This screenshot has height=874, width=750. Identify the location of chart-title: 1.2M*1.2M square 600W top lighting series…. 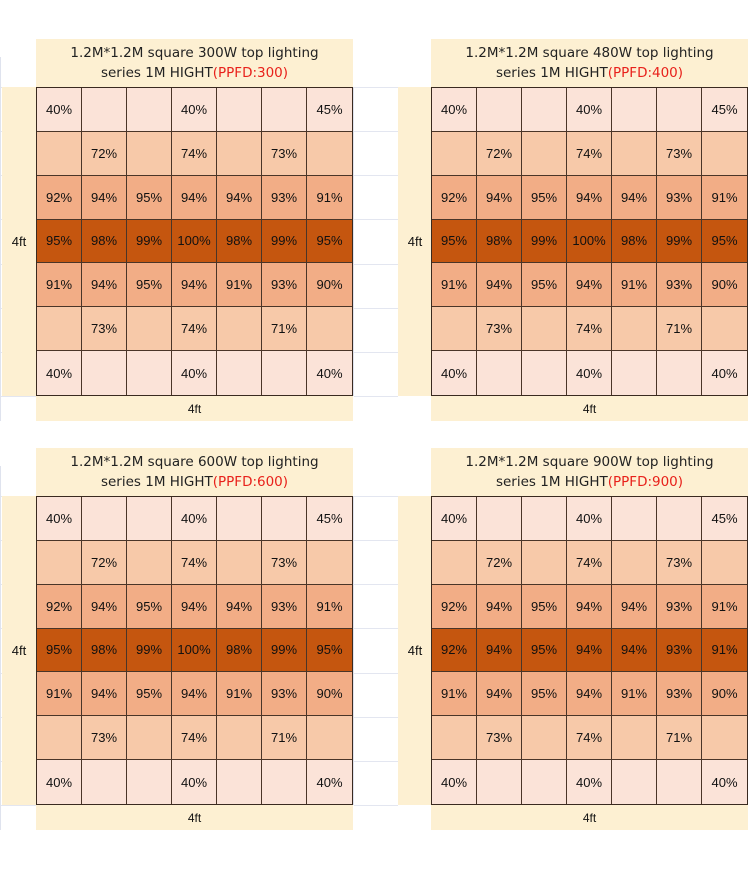
(194, 472).